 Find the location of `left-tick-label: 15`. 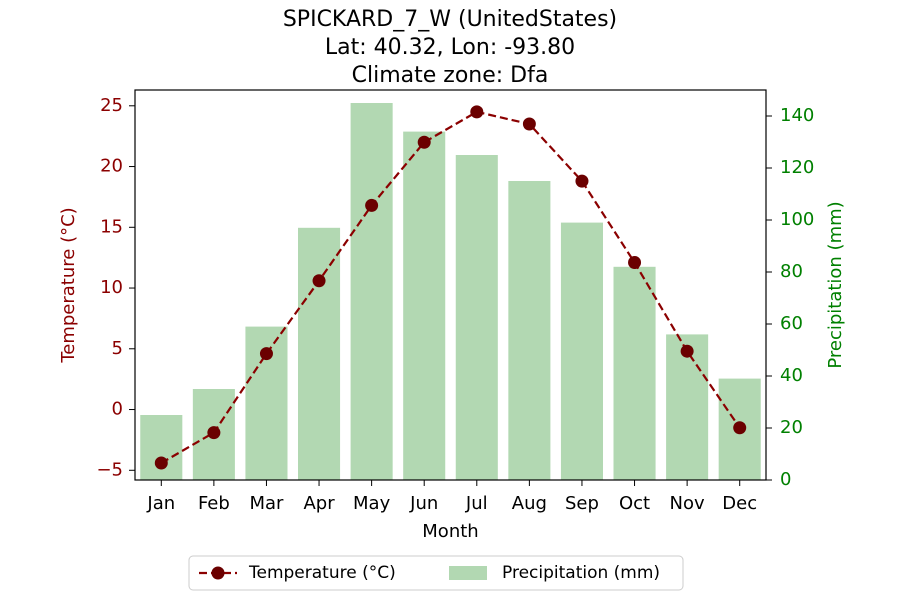

left-tick-label: 15 is located at coordinates (111, 226).